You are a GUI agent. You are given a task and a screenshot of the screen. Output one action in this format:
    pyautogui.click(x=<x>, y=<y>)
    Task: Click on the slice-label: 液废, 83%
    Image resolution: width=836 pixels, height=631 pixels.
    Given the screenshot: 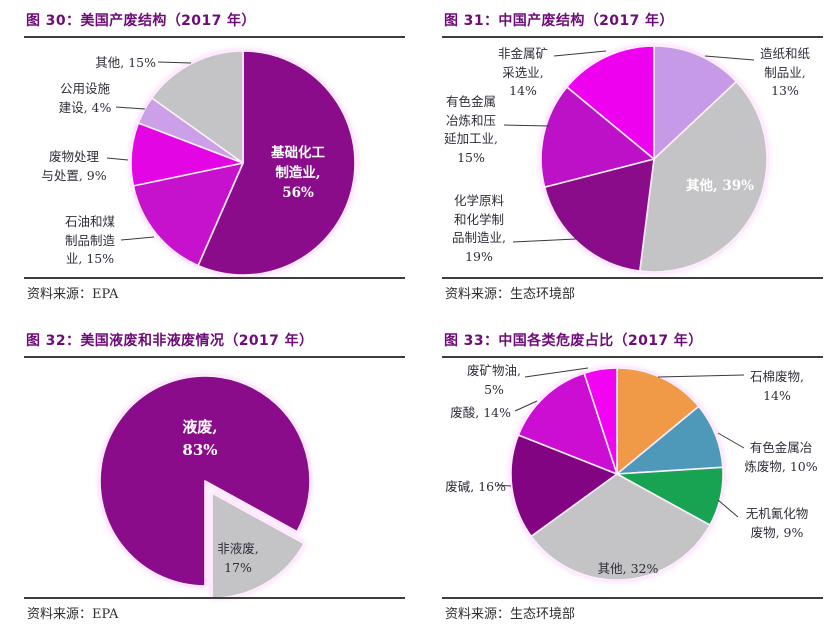 What is the action you would take?
    pyautogui.click(x=200, y=438)
    